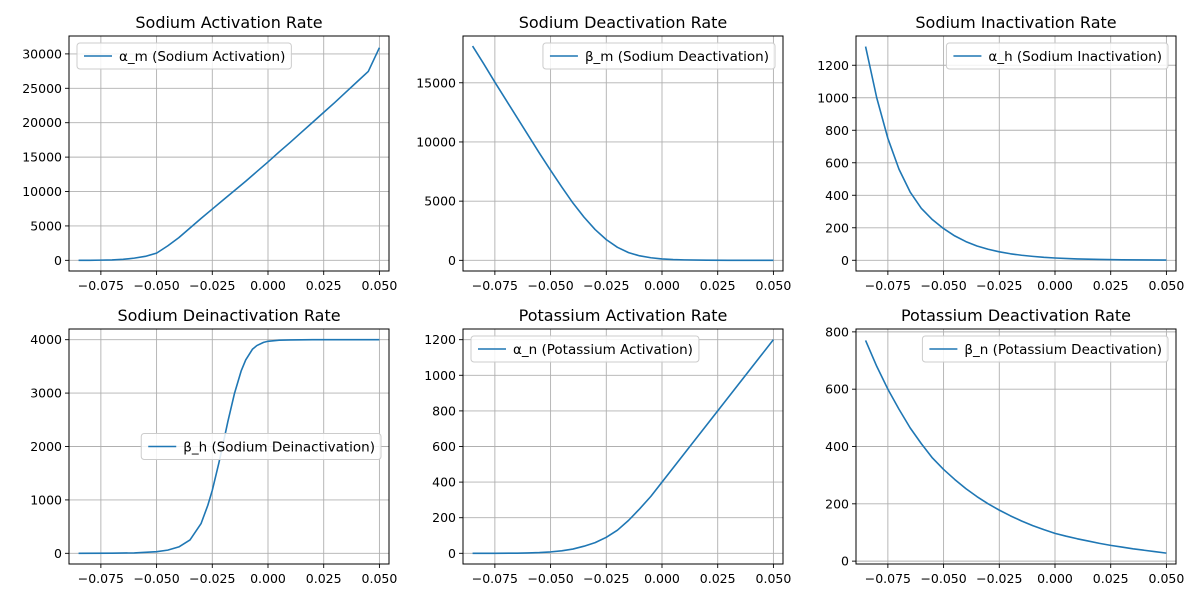 Image resolution: width=1200 pixels, height=600 pixels. What do you see at coordinates (228, 22) in the screenshot?
I see `chart-title: Sodium Activation Rate` at bounding box center [228, 22].